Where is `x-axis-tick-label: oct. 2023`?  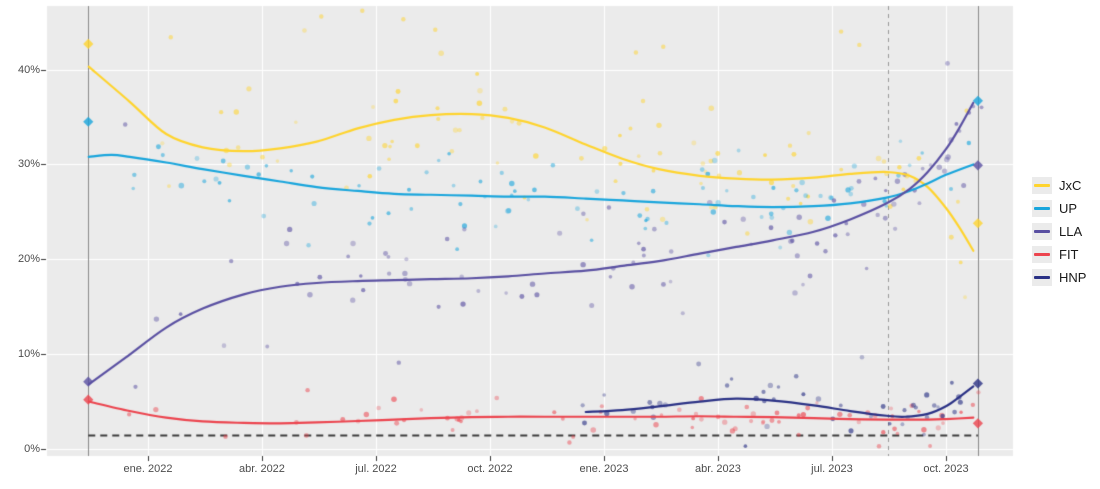
x-axis-tick-label: oct. 2023 is located at coordinates (946, 469).